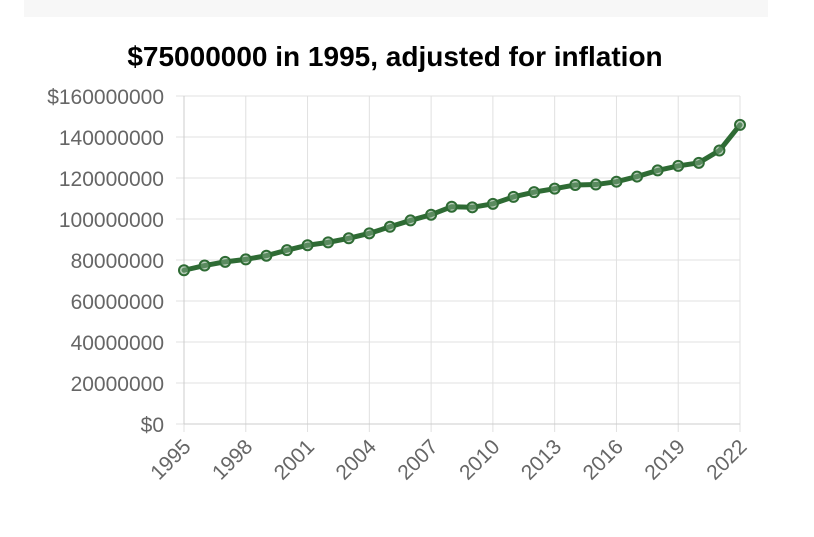 This screenshot has width=814, height=537. What do you see at coordinates (117, 261) in the screenshot?
I see `y-tick-label: 80000000` at bounding box center [117, 261].